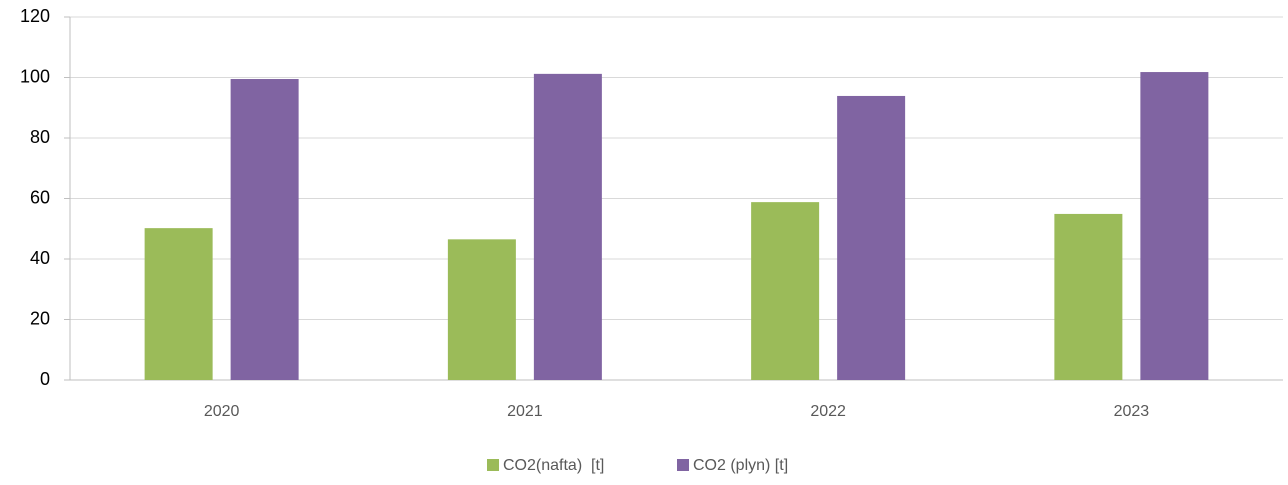 The width and height of the screenshot is (1288, 485). Describe the element at coordinates (35, 76) in the screenshot. I see `y-tick-label: 100` at that location.